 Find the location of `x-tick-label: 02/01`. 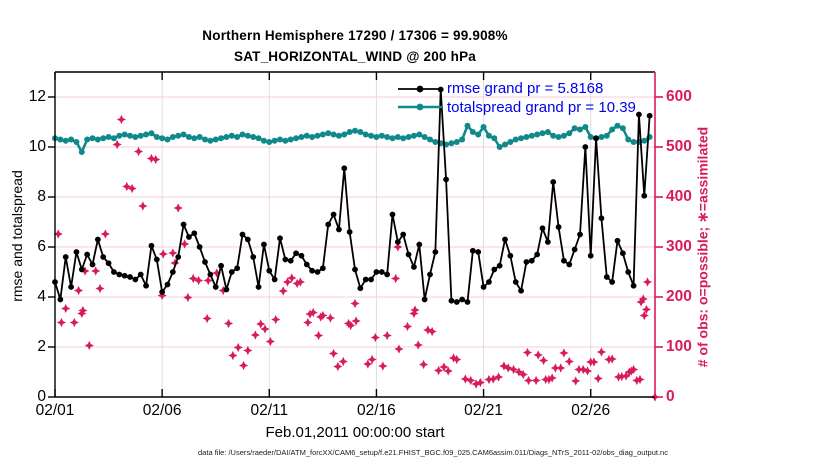

x-tick-label: 02/01 is located at coordinates (55, 410).